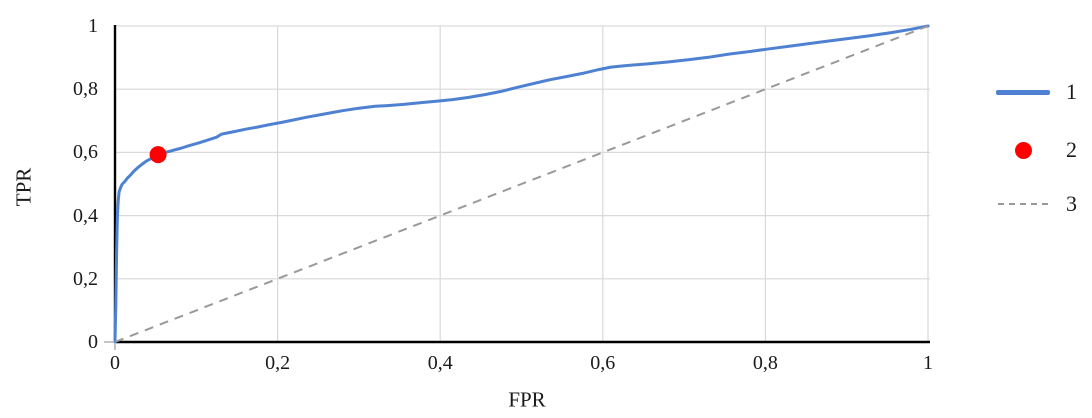 This screenshot has width=1092, height=418. I want to click on y-tick-label-0,8: 0,8, so click(85, 89).